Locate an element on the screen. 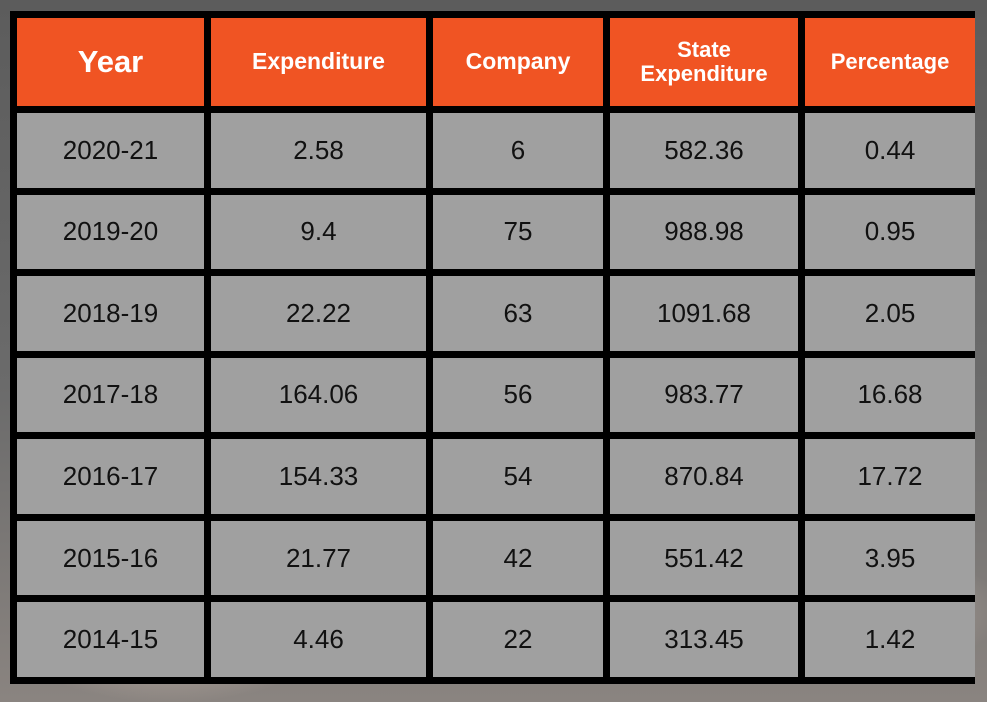 The height and width of the screenshot is (702, 987). cell-year: 2019-20 is located at coordinates (110, 232).